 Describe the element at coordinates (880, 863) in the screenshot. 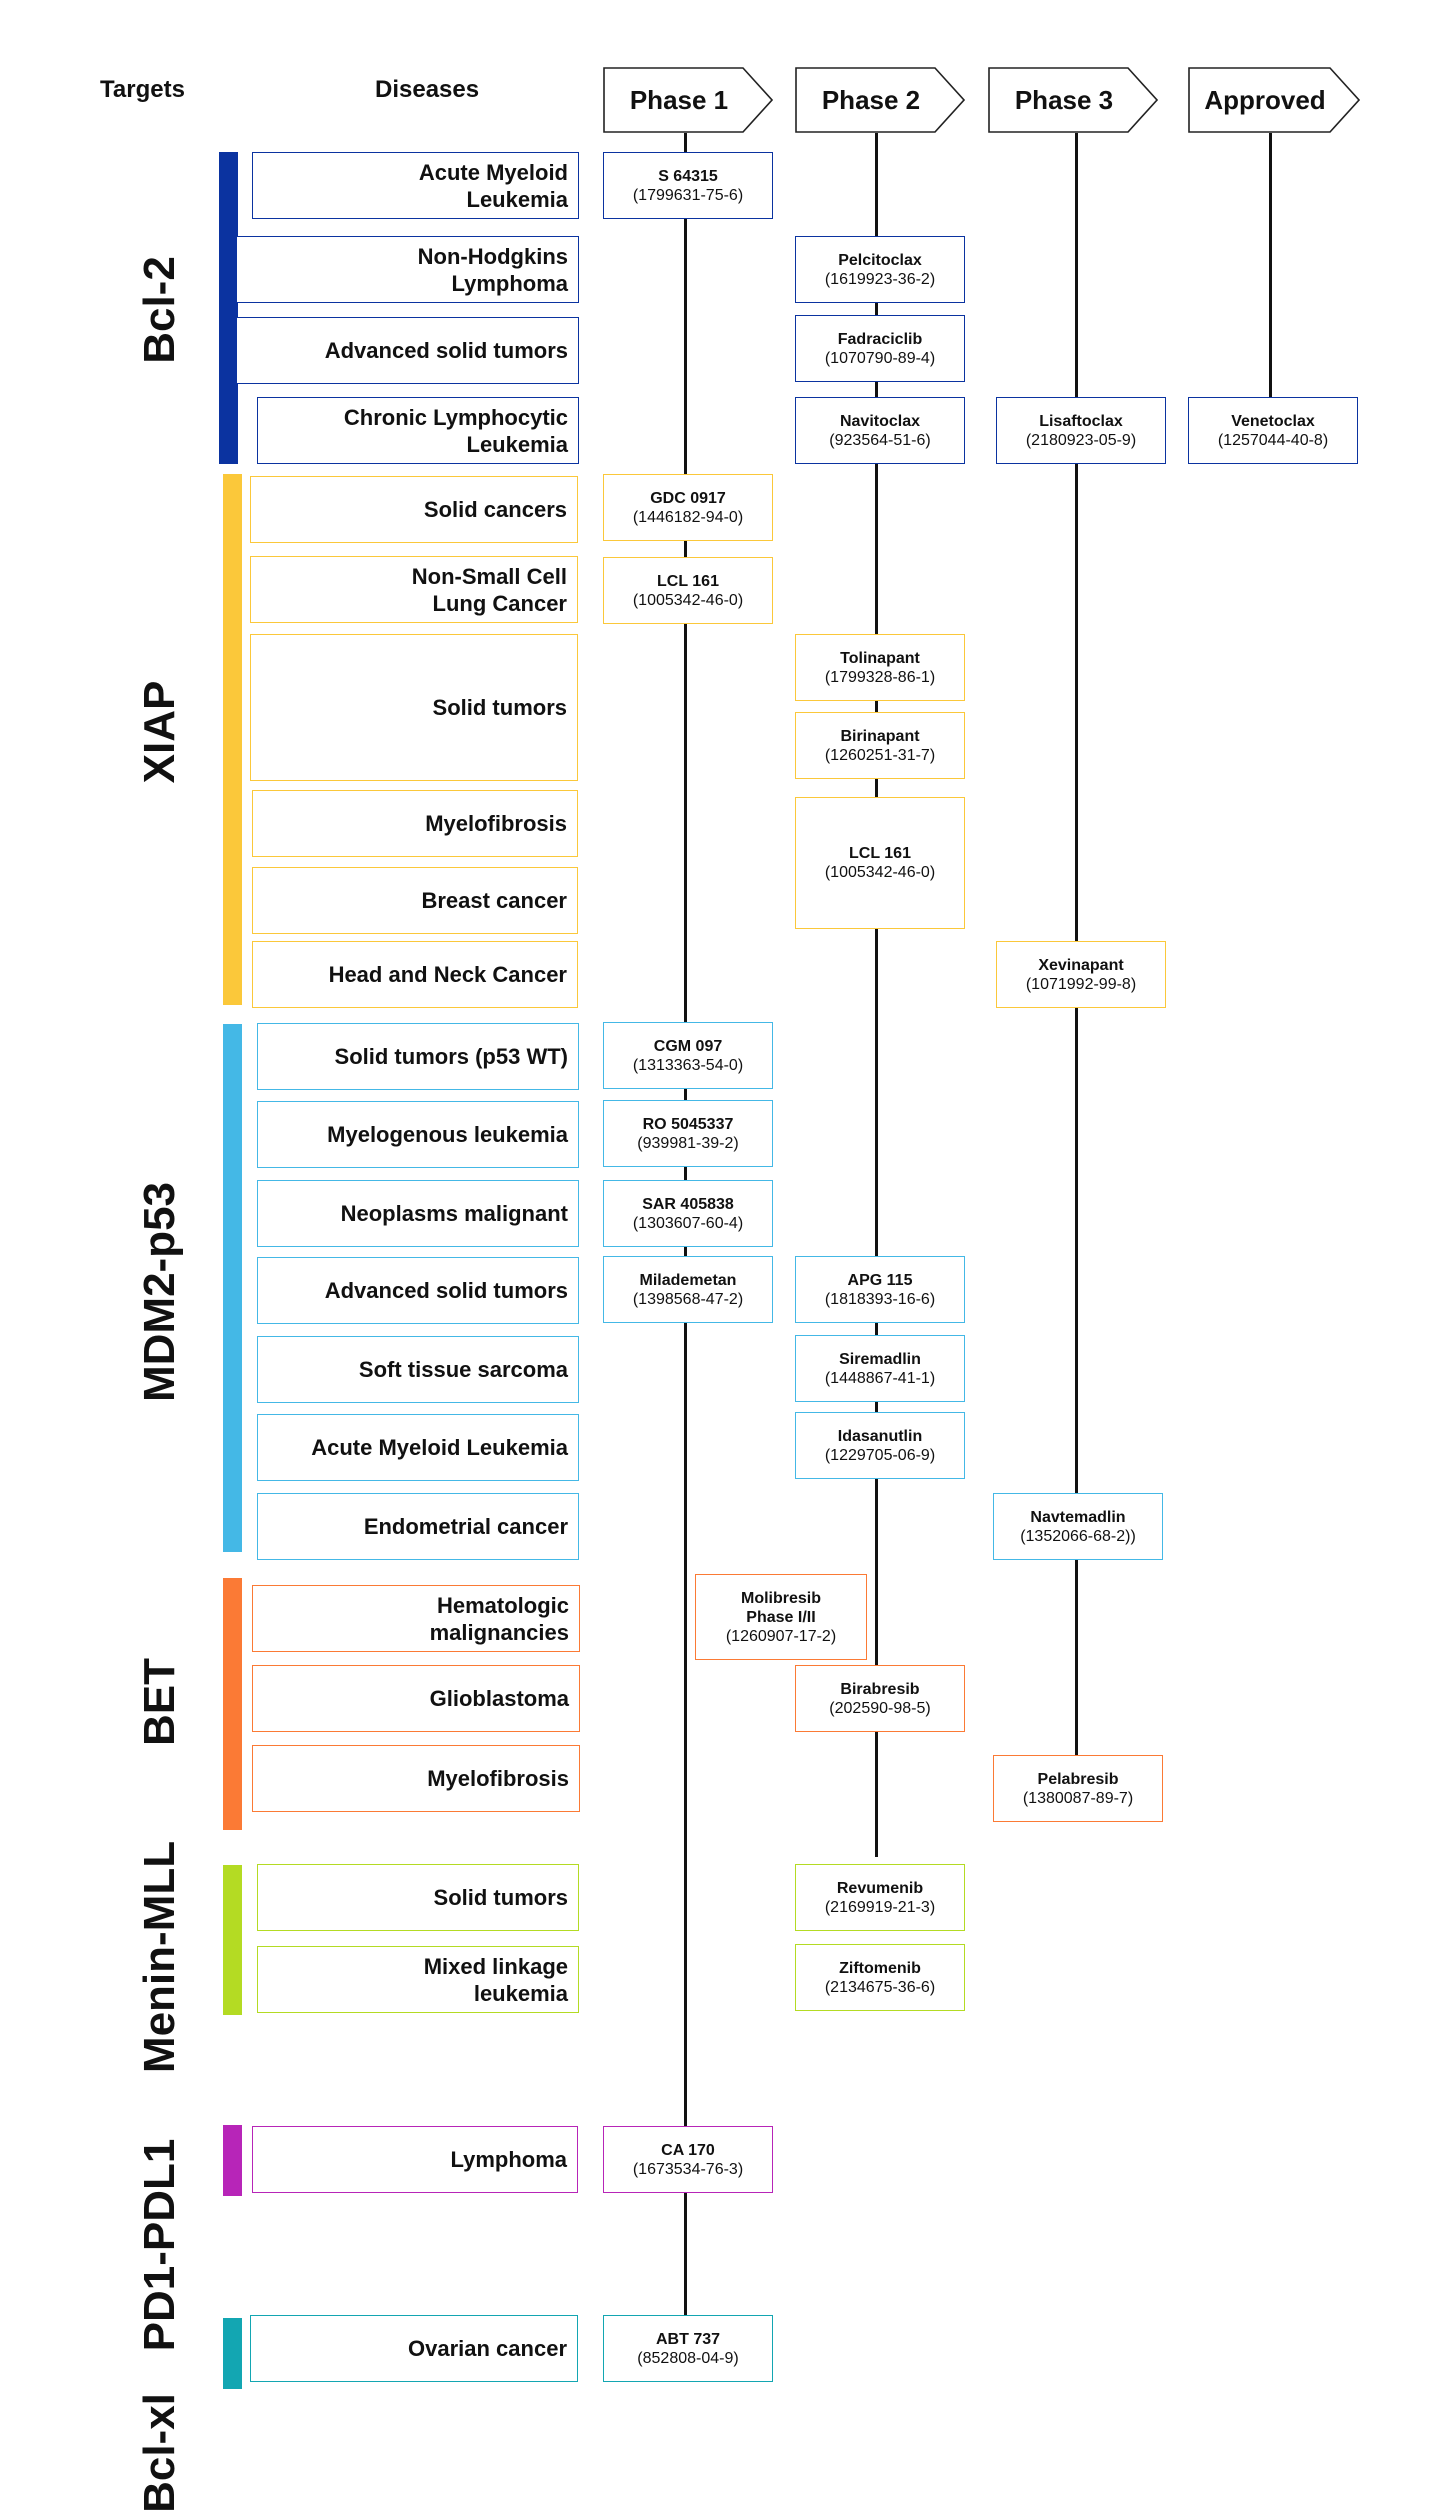

I see `drug-box: LCL 161 (1005342-46-0)` at that location.